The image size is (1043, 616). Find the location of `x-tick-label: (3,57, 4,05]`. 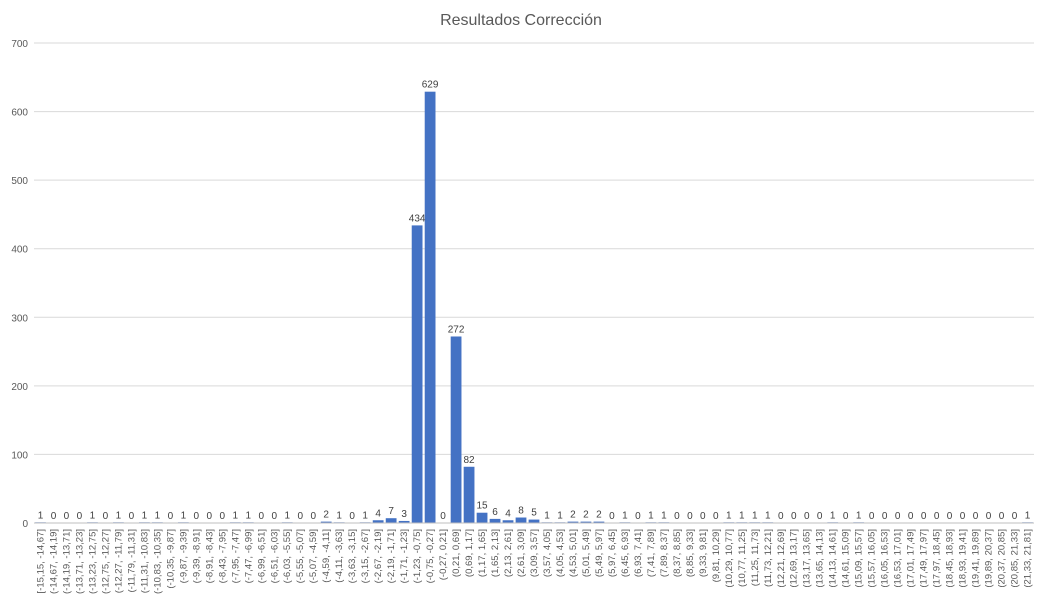

x-tick-label: (3,57, 4,05] is located at coordinates (547, 553).